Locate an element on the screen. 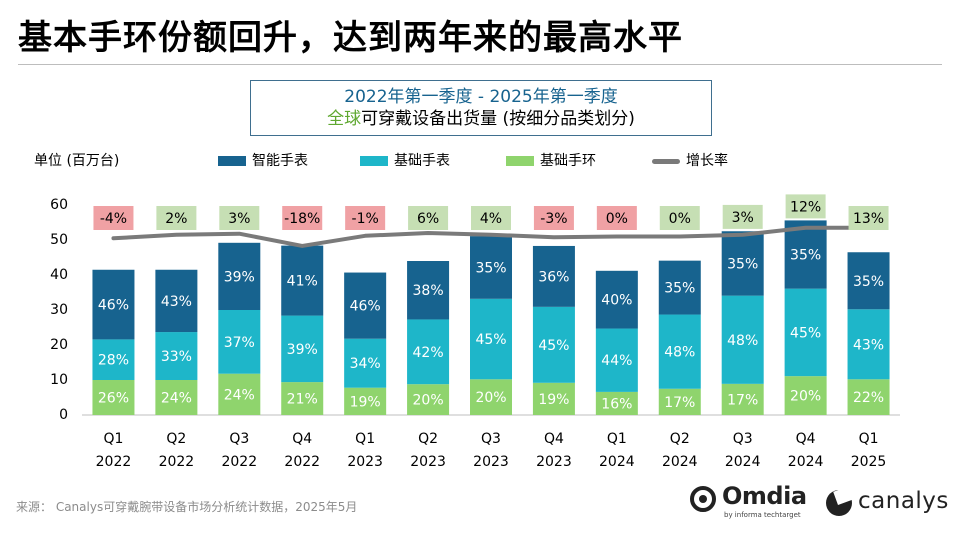  omdia-logo-icon is located at coordinates (703, 499).